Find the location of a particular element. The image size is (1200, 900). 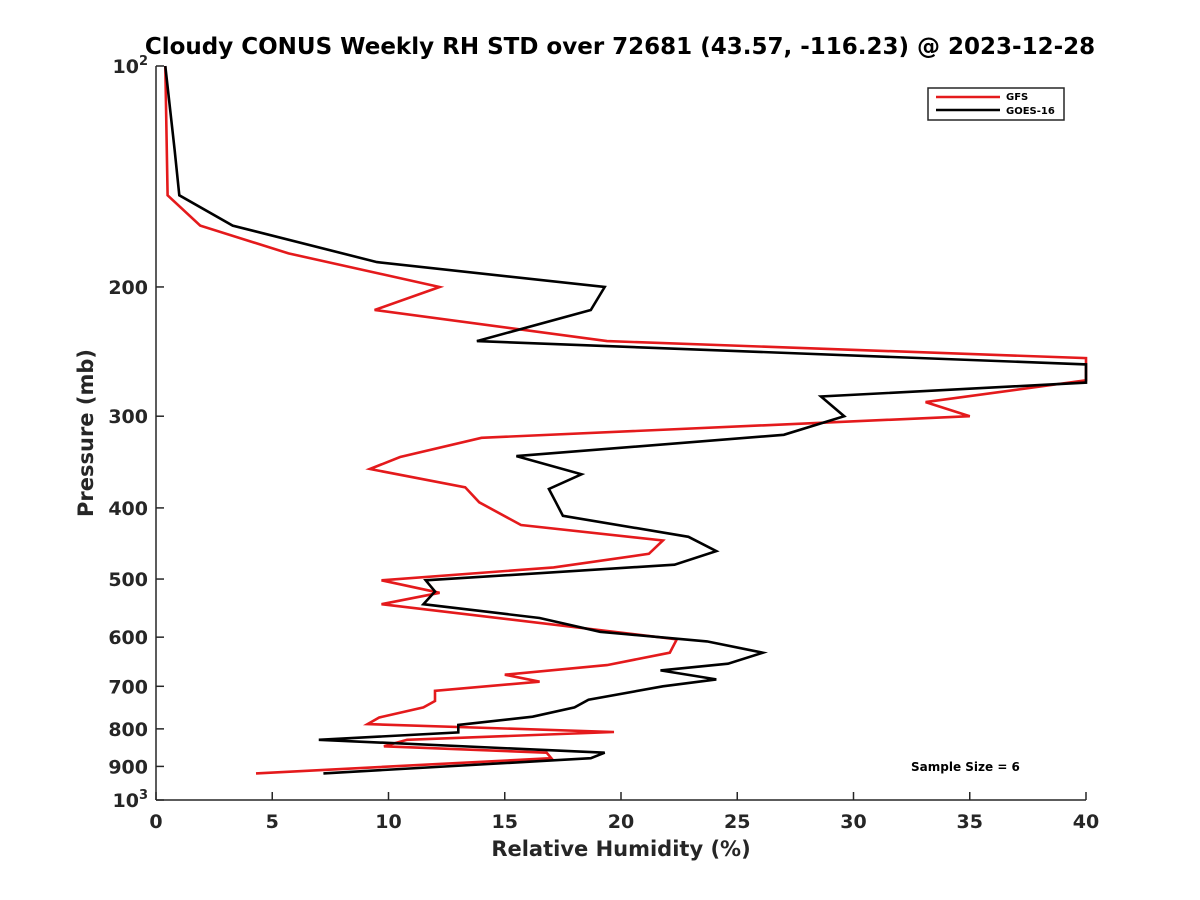

y-ticks: 10² 200 300 400 500 600 700 800 900 10³ is located at coordinates (136, 433).